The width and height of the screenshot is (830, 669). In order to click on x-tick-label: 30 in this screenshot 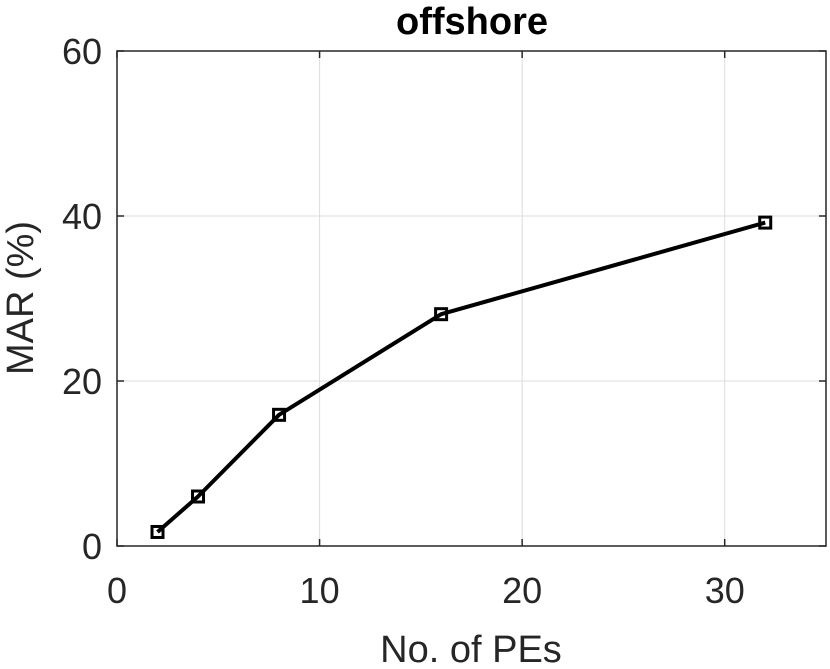, I will do `click(725, 590)`.